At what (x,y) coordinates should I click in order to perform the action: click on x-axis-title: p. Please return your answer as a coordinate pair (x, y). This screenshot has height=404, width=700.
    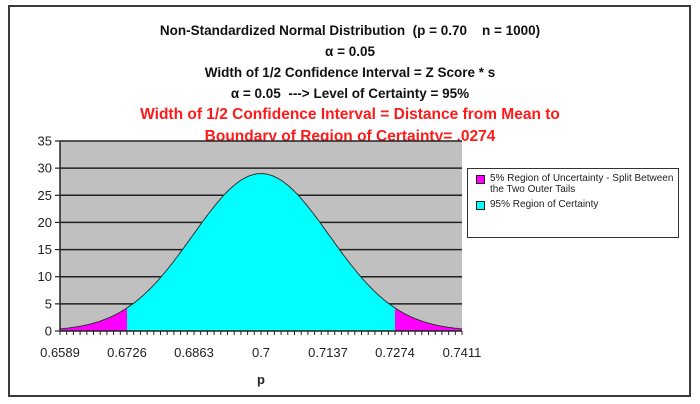
    Looking at the image, I should click on (261, 379).